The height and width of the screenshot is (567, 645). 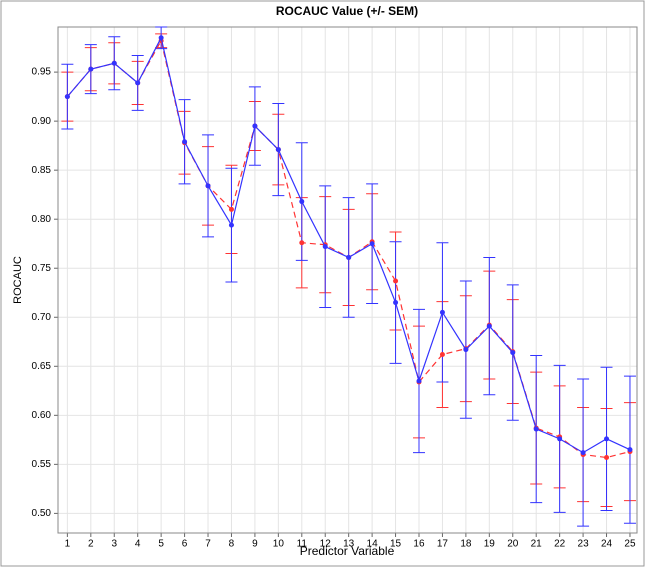 What do you see at coordinates (373, 544) in the screenshot?
I see `x-tick-label: 14` at bounding box center [373, 544].